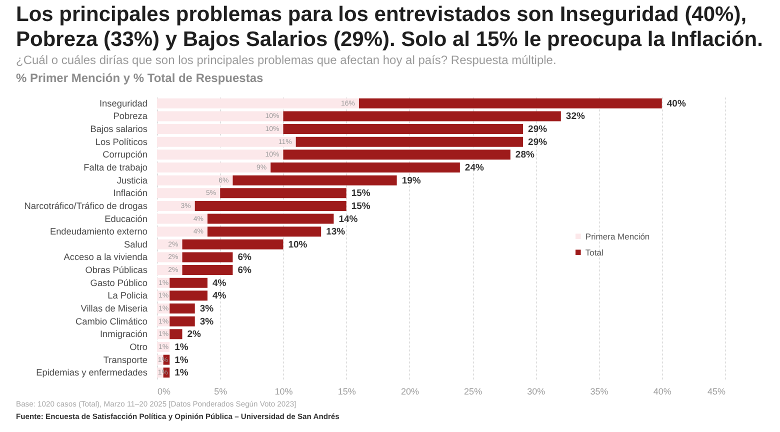  I want to click on x-tick-label: 20%, so click(409, 391).